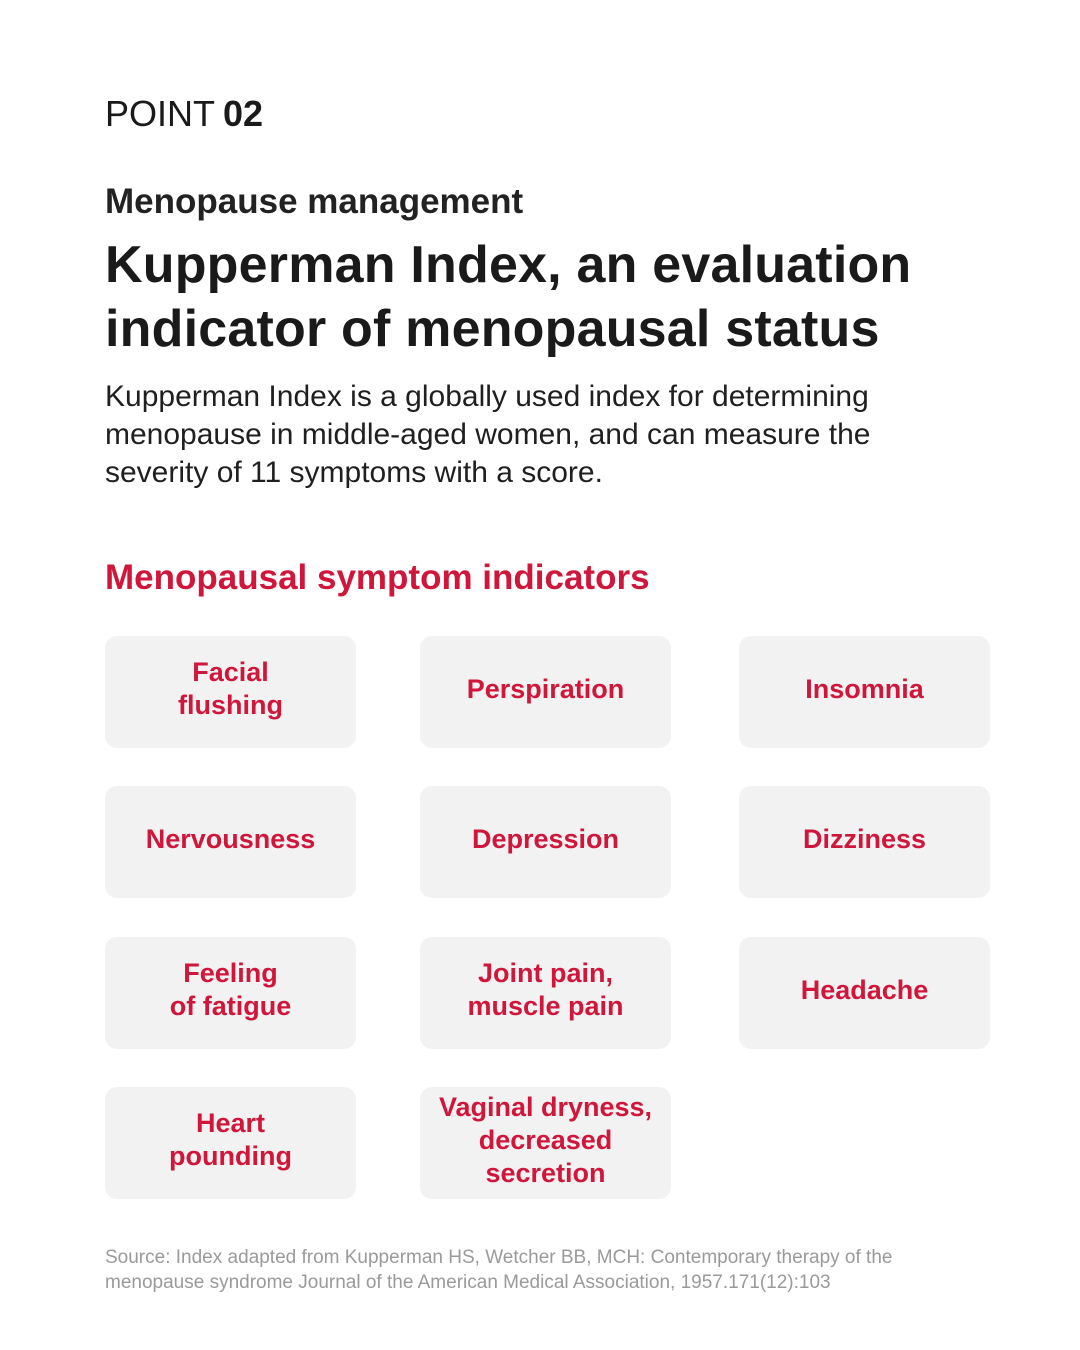 This screenshot has width=1080, height=1350. I want to click on description-line: severity of 11 symptoms with a score., so click(354, 472).